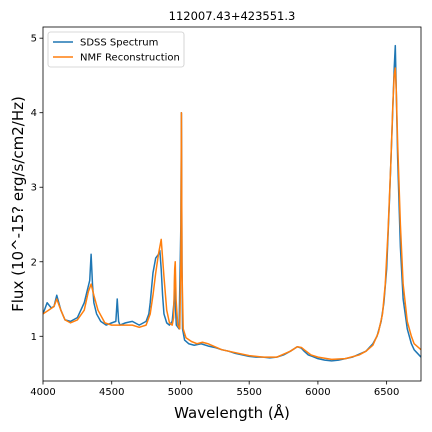 The width and height of the screenshot is (432, 432). Describe the element at coordinates (317, 392) in the screenshot. I see `x-tick-label: 6000` at that location.